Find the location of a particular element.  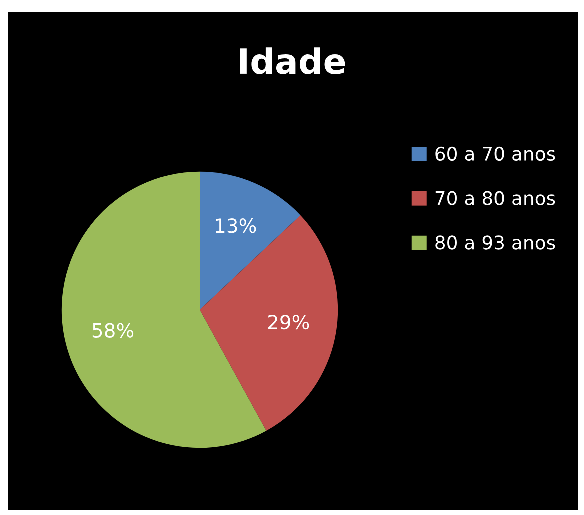

legend-label: 80 a 93 anos is located at coordinates (496, 243).